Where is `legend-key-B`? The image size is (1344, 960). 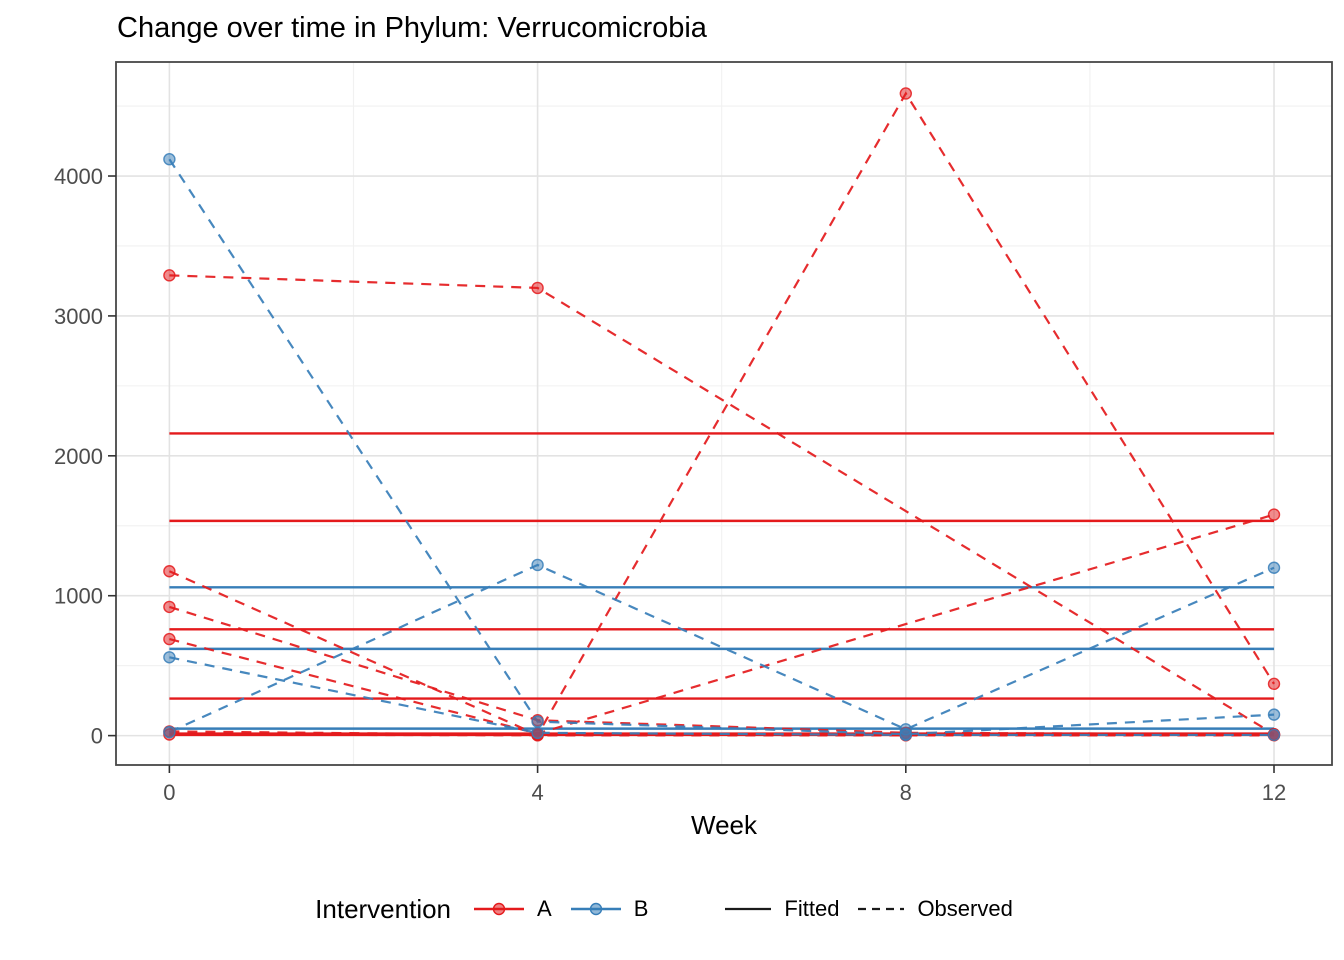
legend-key-B is located at coordinates (595, 909).